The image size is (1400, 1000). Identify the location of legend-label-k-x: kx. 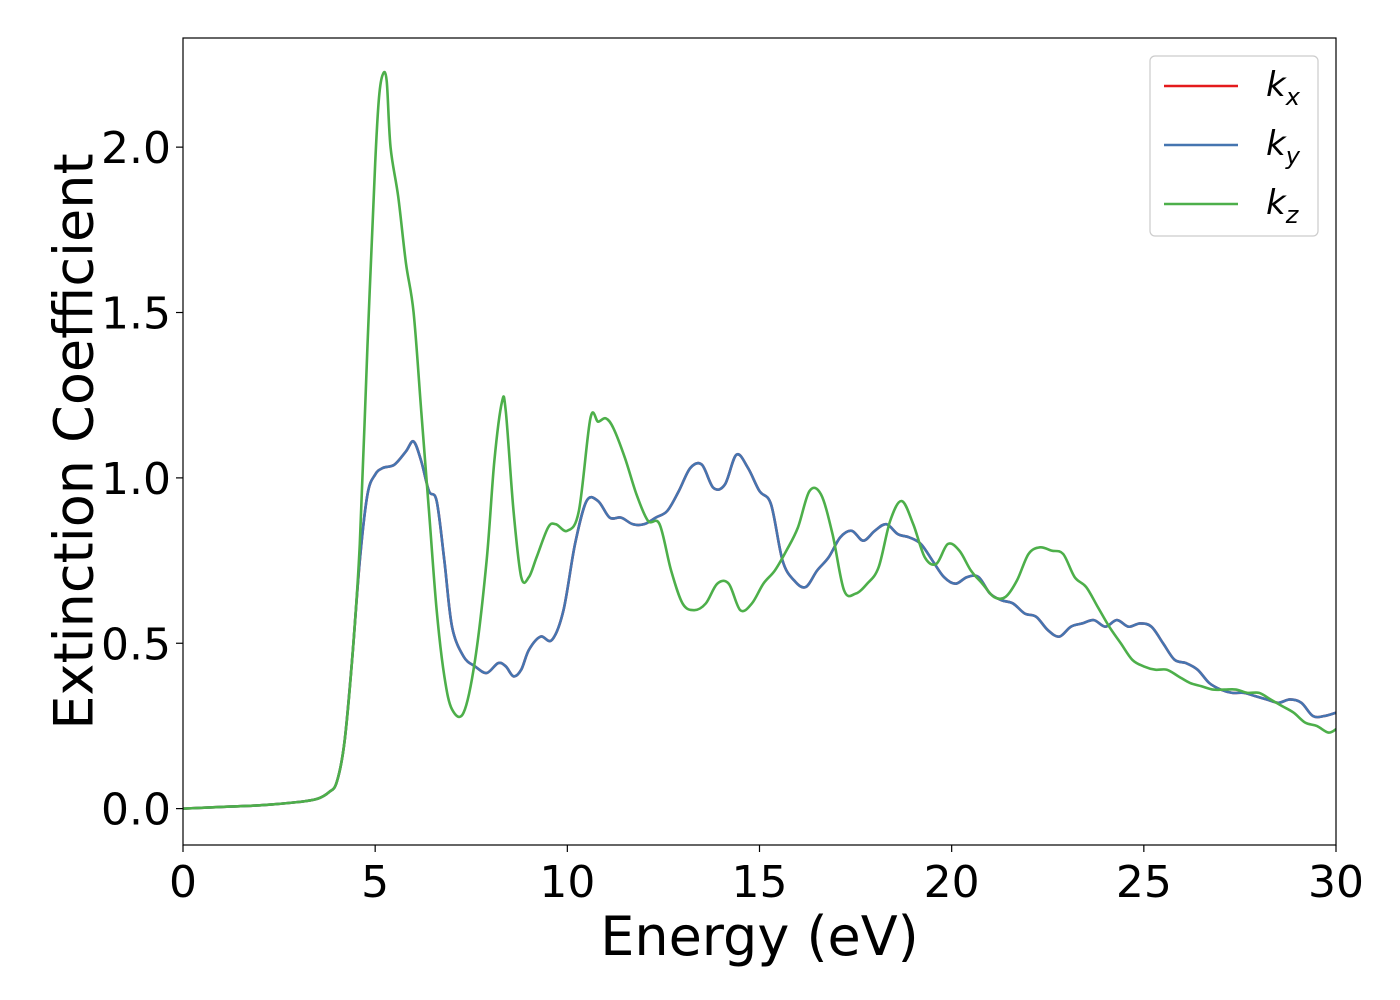
(1283, 88).